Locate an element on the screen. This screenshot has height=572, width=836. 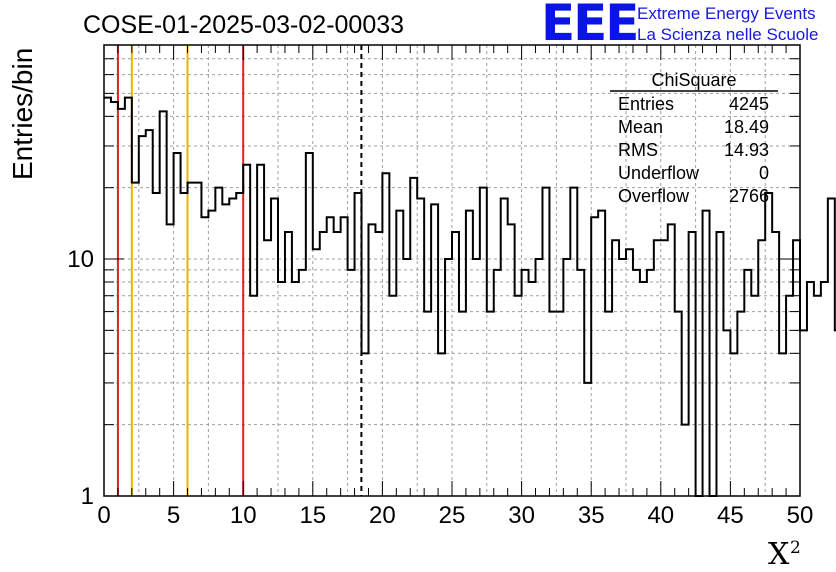
x-tick-label: 0 is located at coordinates (103, 515).